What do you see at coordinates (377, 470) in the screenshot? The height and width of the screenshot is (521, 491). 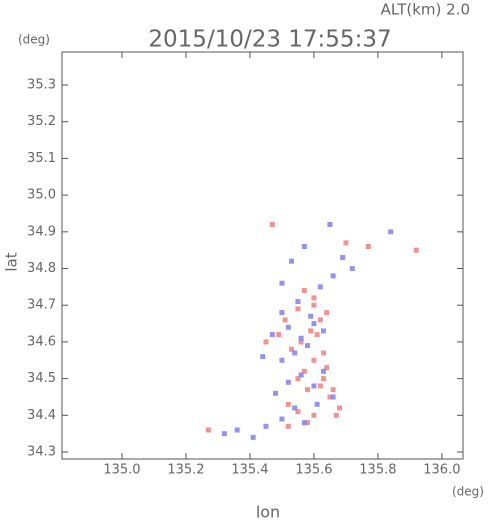 I see `x-tick-label: 135.8` at bounding box center [377, 470].